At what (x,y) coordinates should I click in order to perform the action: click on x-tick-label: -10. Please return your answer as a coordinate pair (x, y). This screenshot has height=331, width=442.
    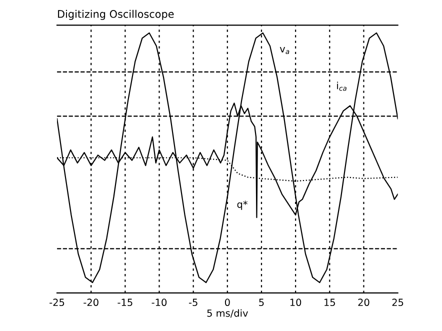
    Looking at the image, I should click on (159, 302).